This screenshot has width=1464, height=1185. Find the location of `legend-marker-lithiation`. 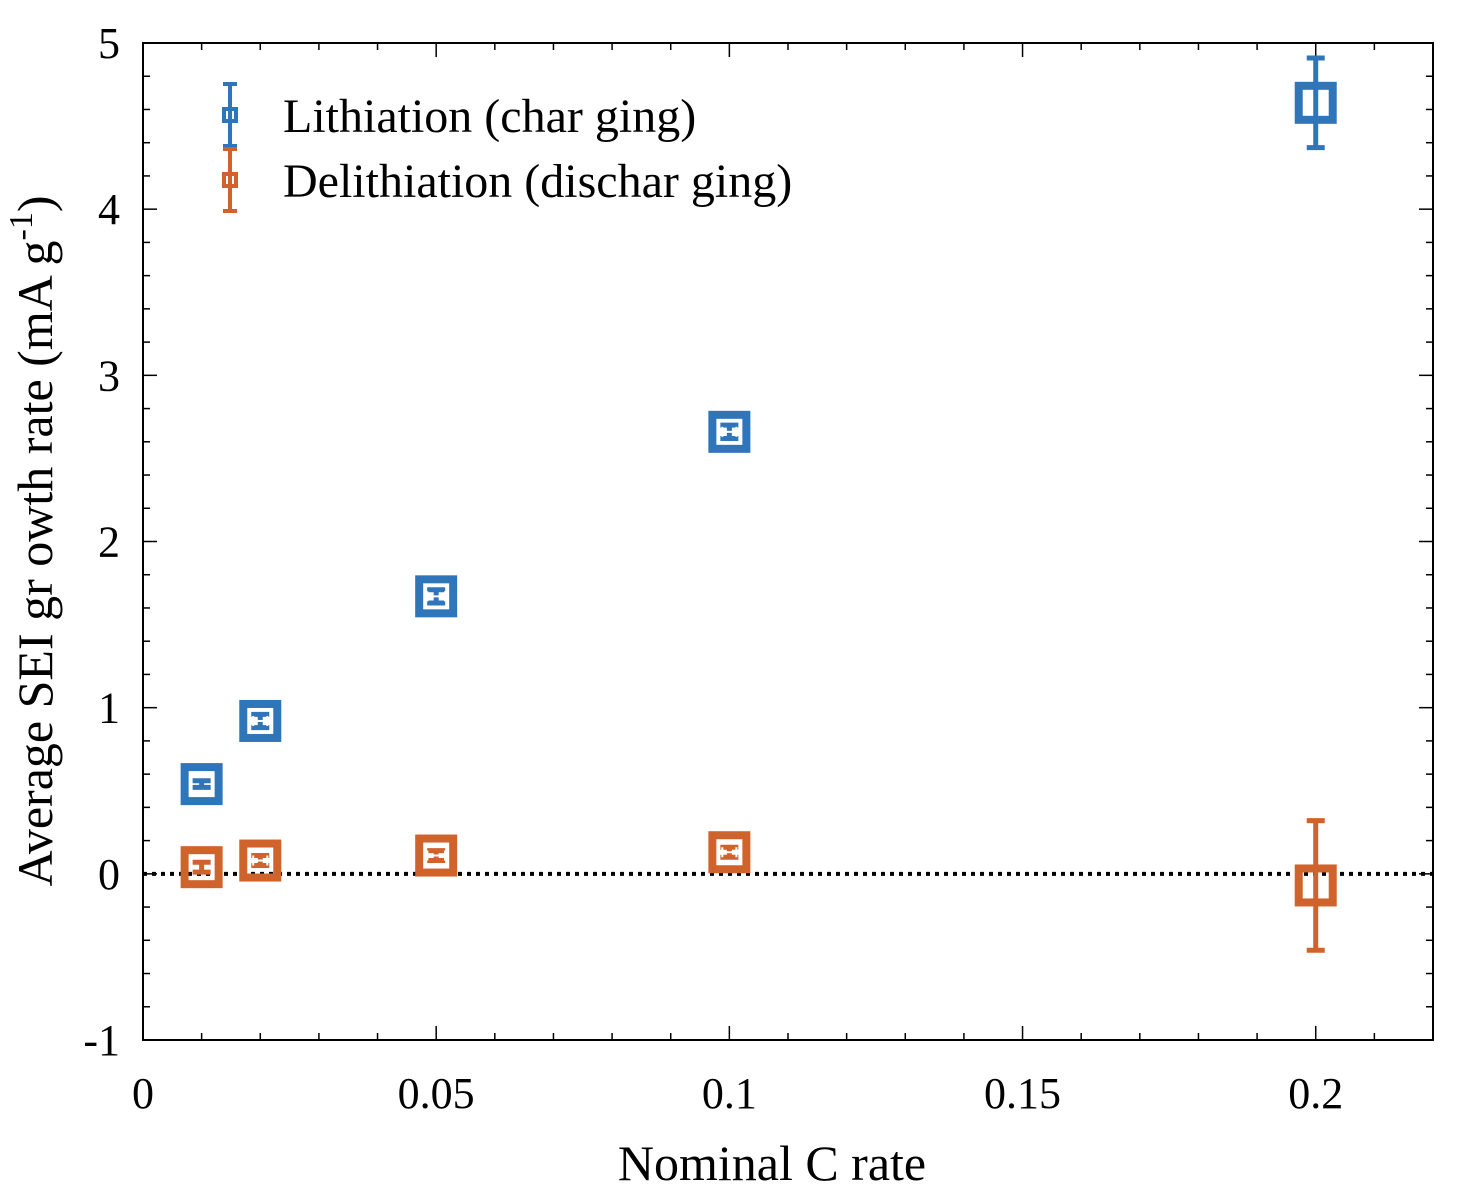

legend-marker-lithiation is located at coordinates (230, 115).